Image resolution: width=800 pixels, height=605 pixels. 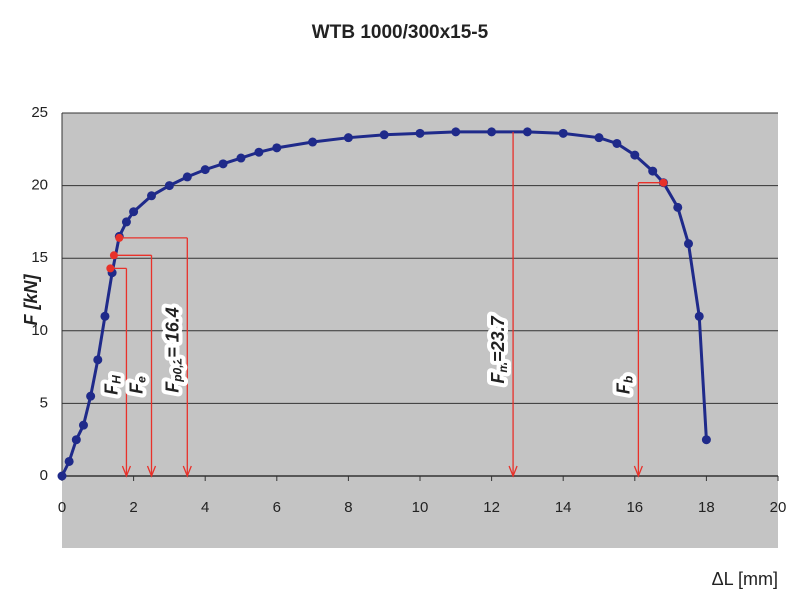 I want to click on annotation-suffix: = 16.4, so click(x=172, y=332).